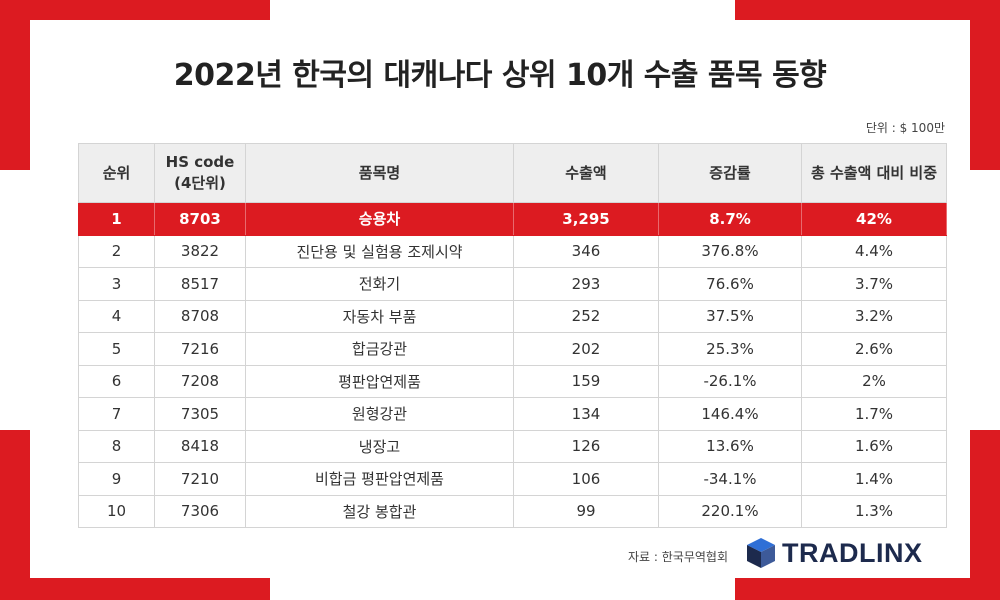 Image resolution: width=1000 pixels, height=600 pixels. I want to click on cell-rank: 10, so click(116, 511).